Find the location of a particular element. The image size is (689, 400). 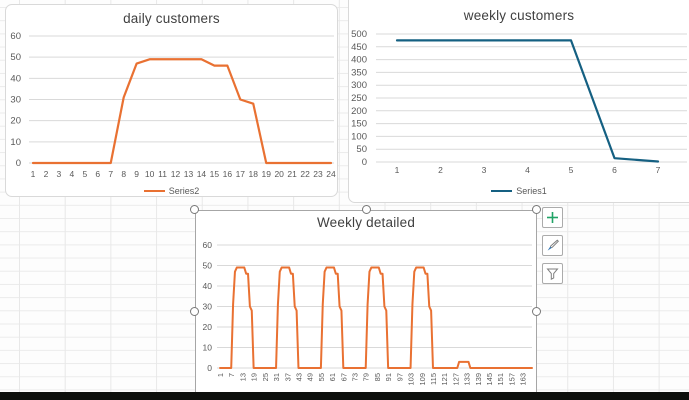

selection-handle-middle-right is located at coordinates (536, 311).